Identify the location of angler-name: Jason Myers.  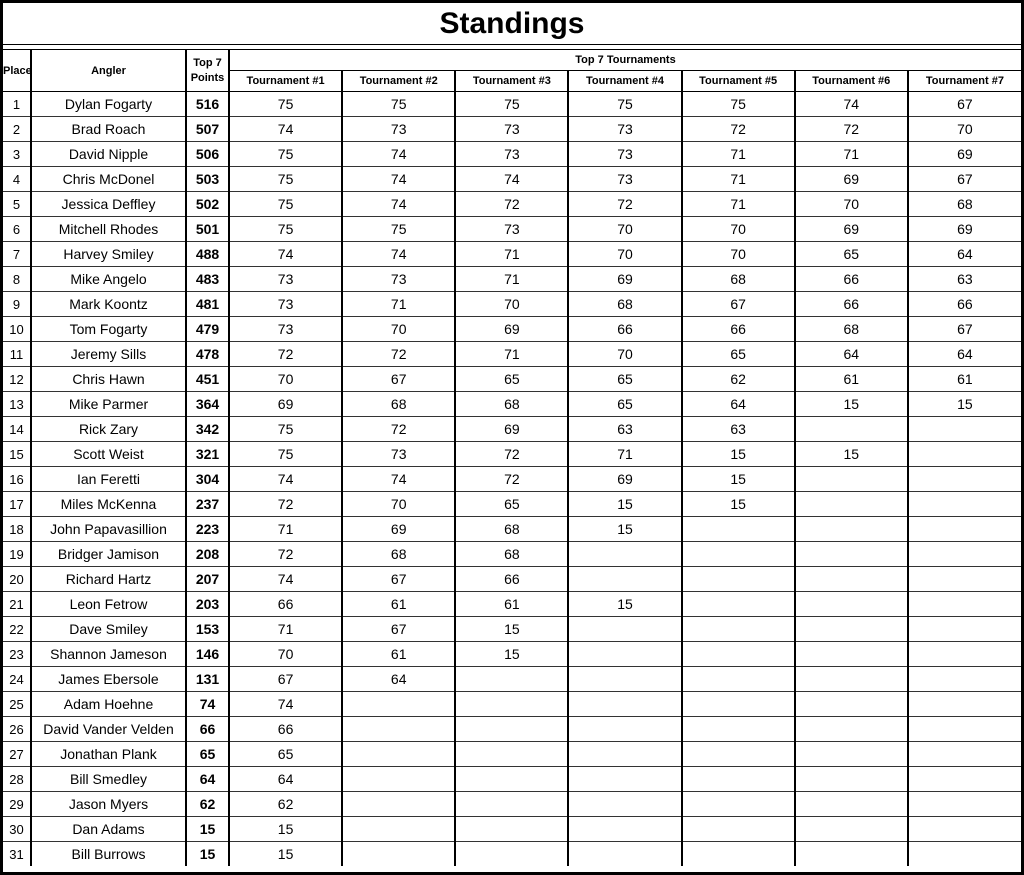
(108, 804).